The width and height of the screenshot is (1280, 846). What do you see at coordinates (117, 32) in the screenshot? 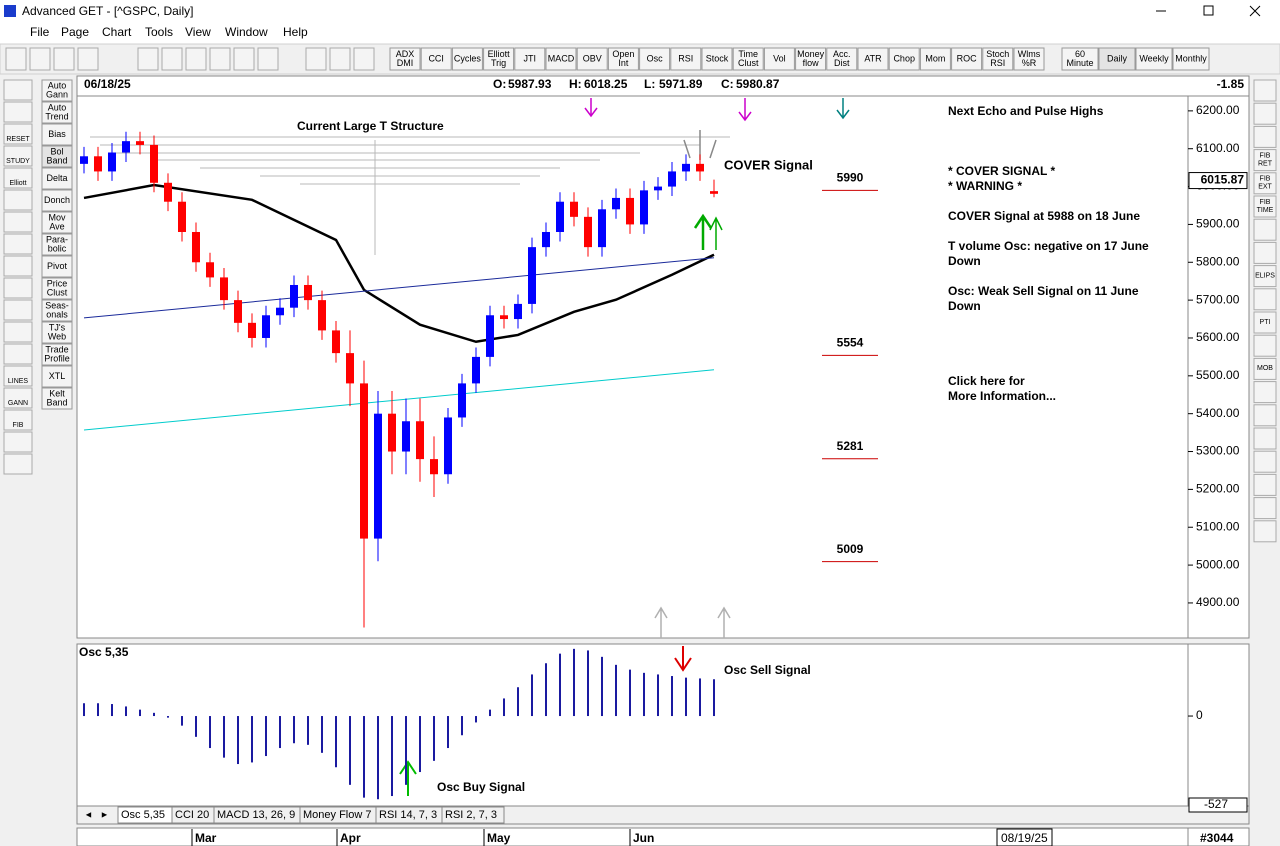
I see `menu-item: Chart` at bounding box center [117, 32].